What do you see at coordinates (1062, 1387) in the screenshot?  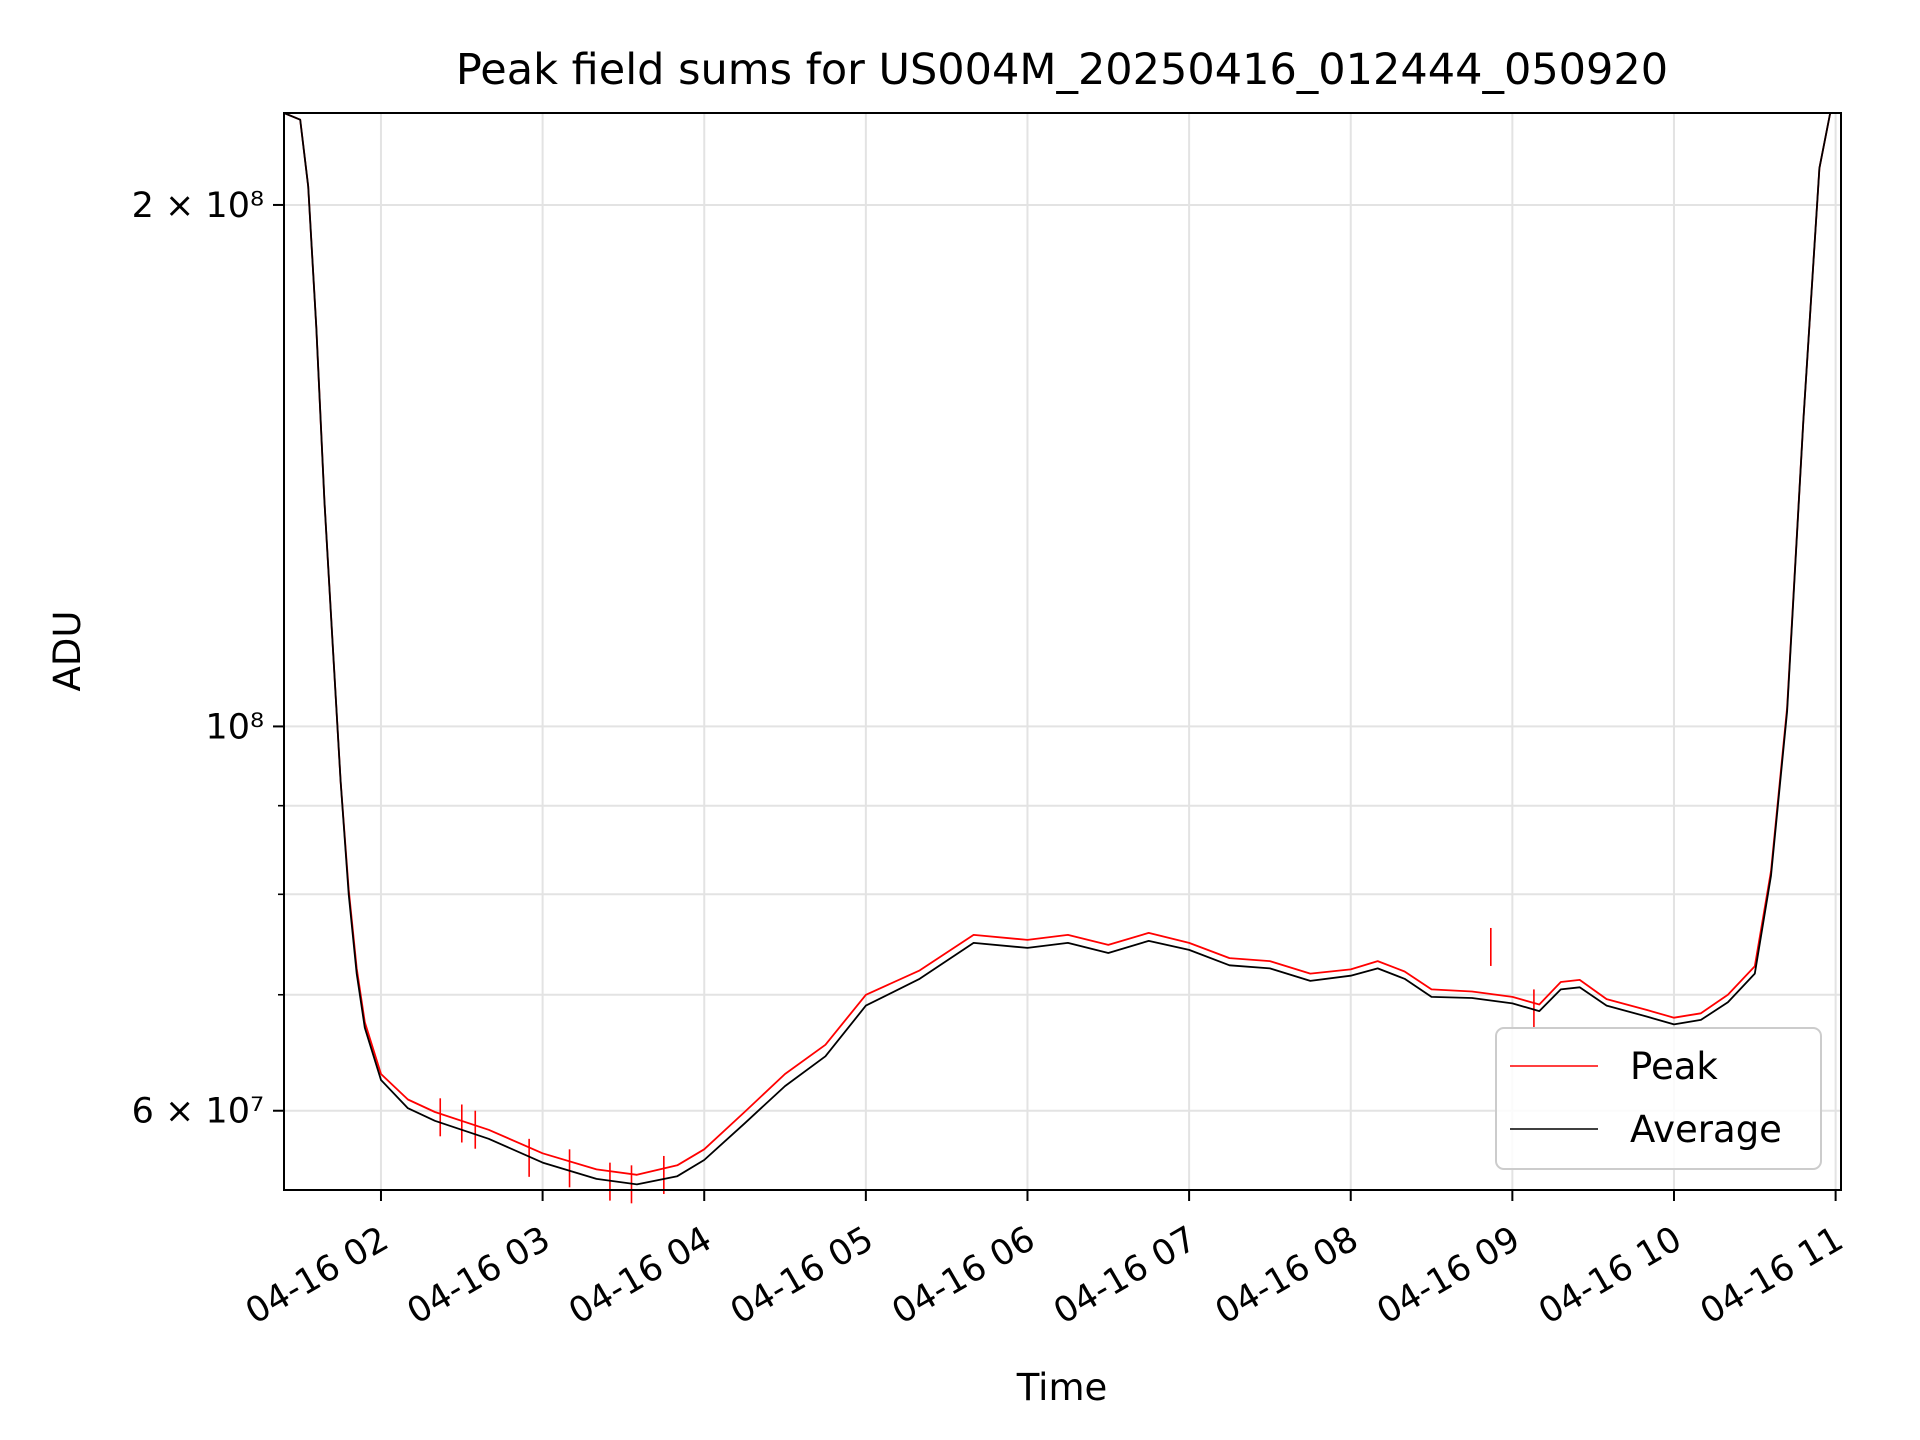 I see `x-axis-label: Time` at bounding box center [1062, 1387].